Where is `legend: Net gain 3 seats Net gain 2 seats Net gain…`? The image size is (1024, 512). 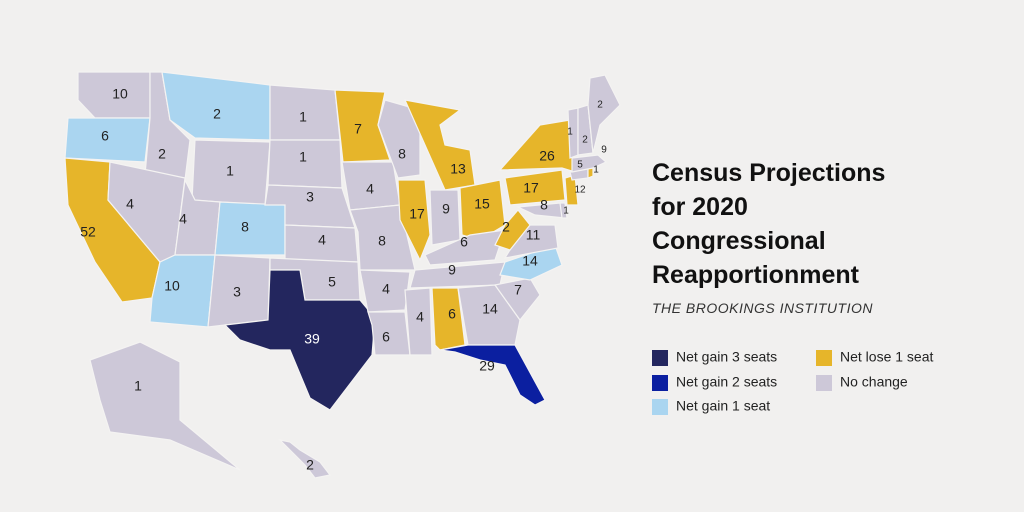
legend: Net gain 3 seats Net gain 2 seats Net gain… is located at coordinates (792, 382).